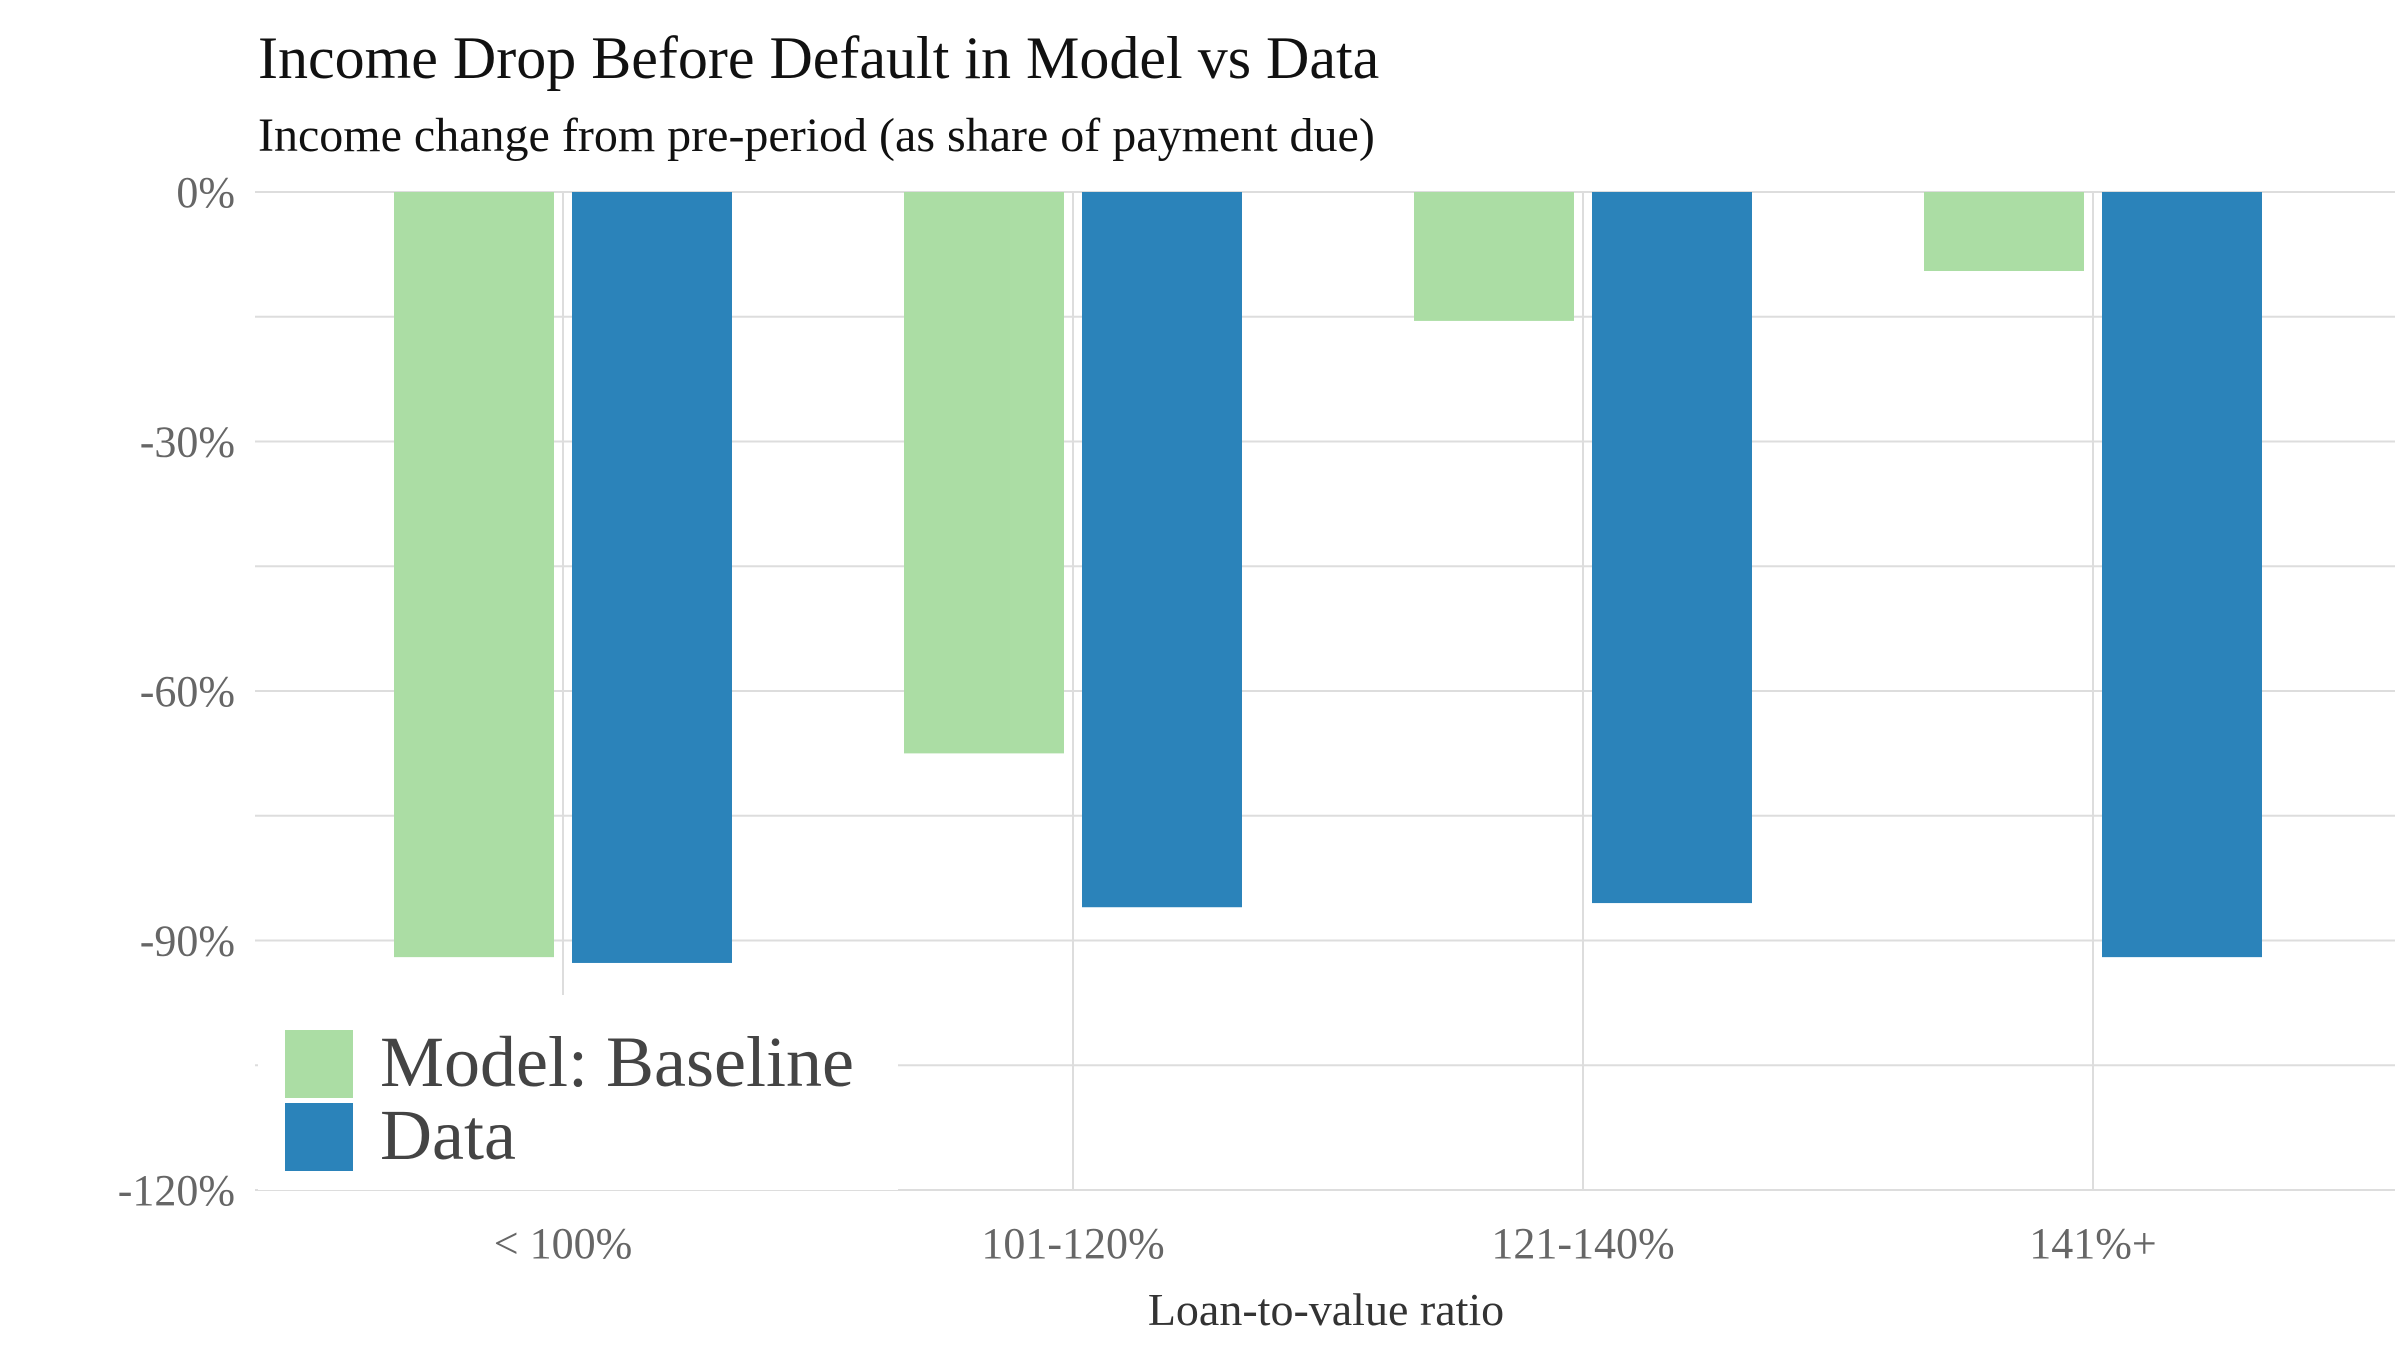  What do you see at coordinates (2092, 1243) in the screenshot?
I see `x-tick-label: 141%+` at bounding box center [2092, 1243].